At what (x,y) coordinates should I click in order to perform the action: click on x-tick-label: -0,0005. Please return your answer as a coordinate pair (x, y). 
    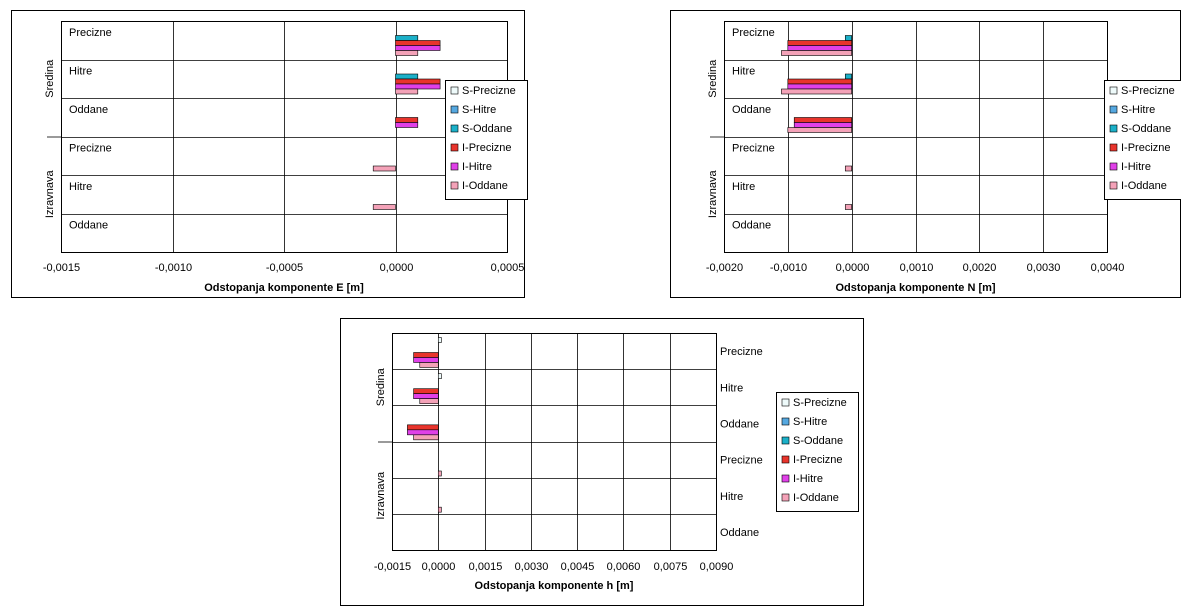
    Looking at the image, I should click on (284, 268).